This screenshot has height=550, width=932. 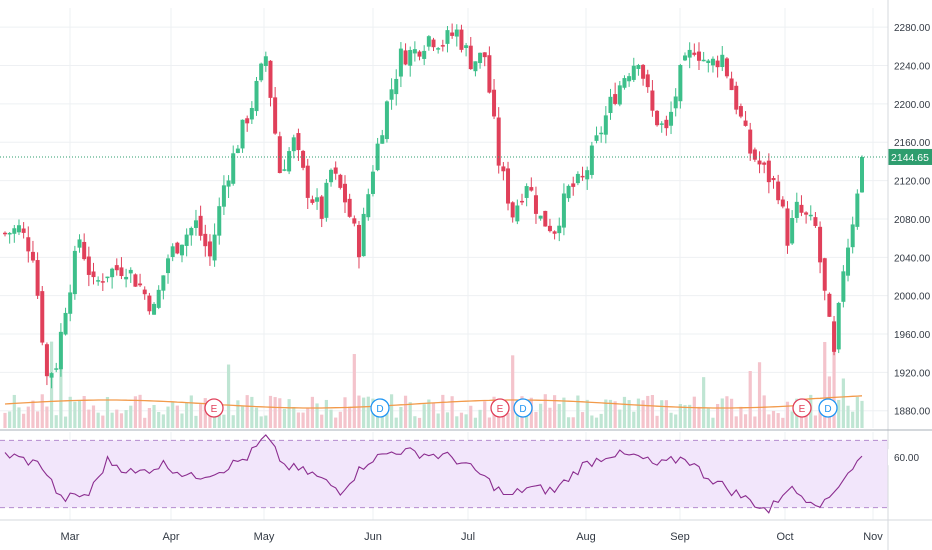 I want to click on price-tick-label: 2280.00, so click(x=912, y=28).